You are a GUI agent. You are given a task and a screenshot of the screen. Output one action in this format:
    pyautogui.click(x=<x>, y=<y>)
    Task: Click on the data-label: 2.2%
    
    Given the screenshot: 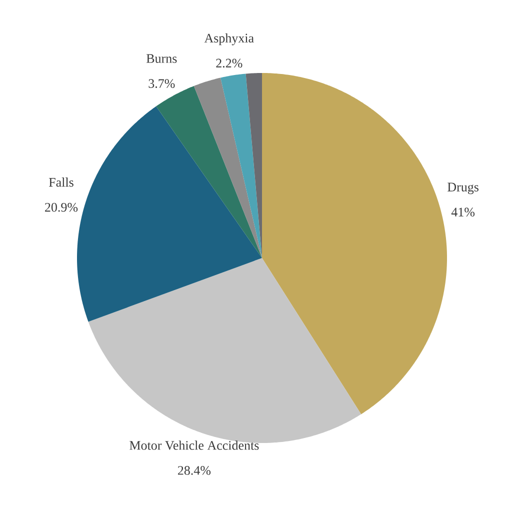 What is the action you would take?
    pyautogui.click(x=229, y=63)
    